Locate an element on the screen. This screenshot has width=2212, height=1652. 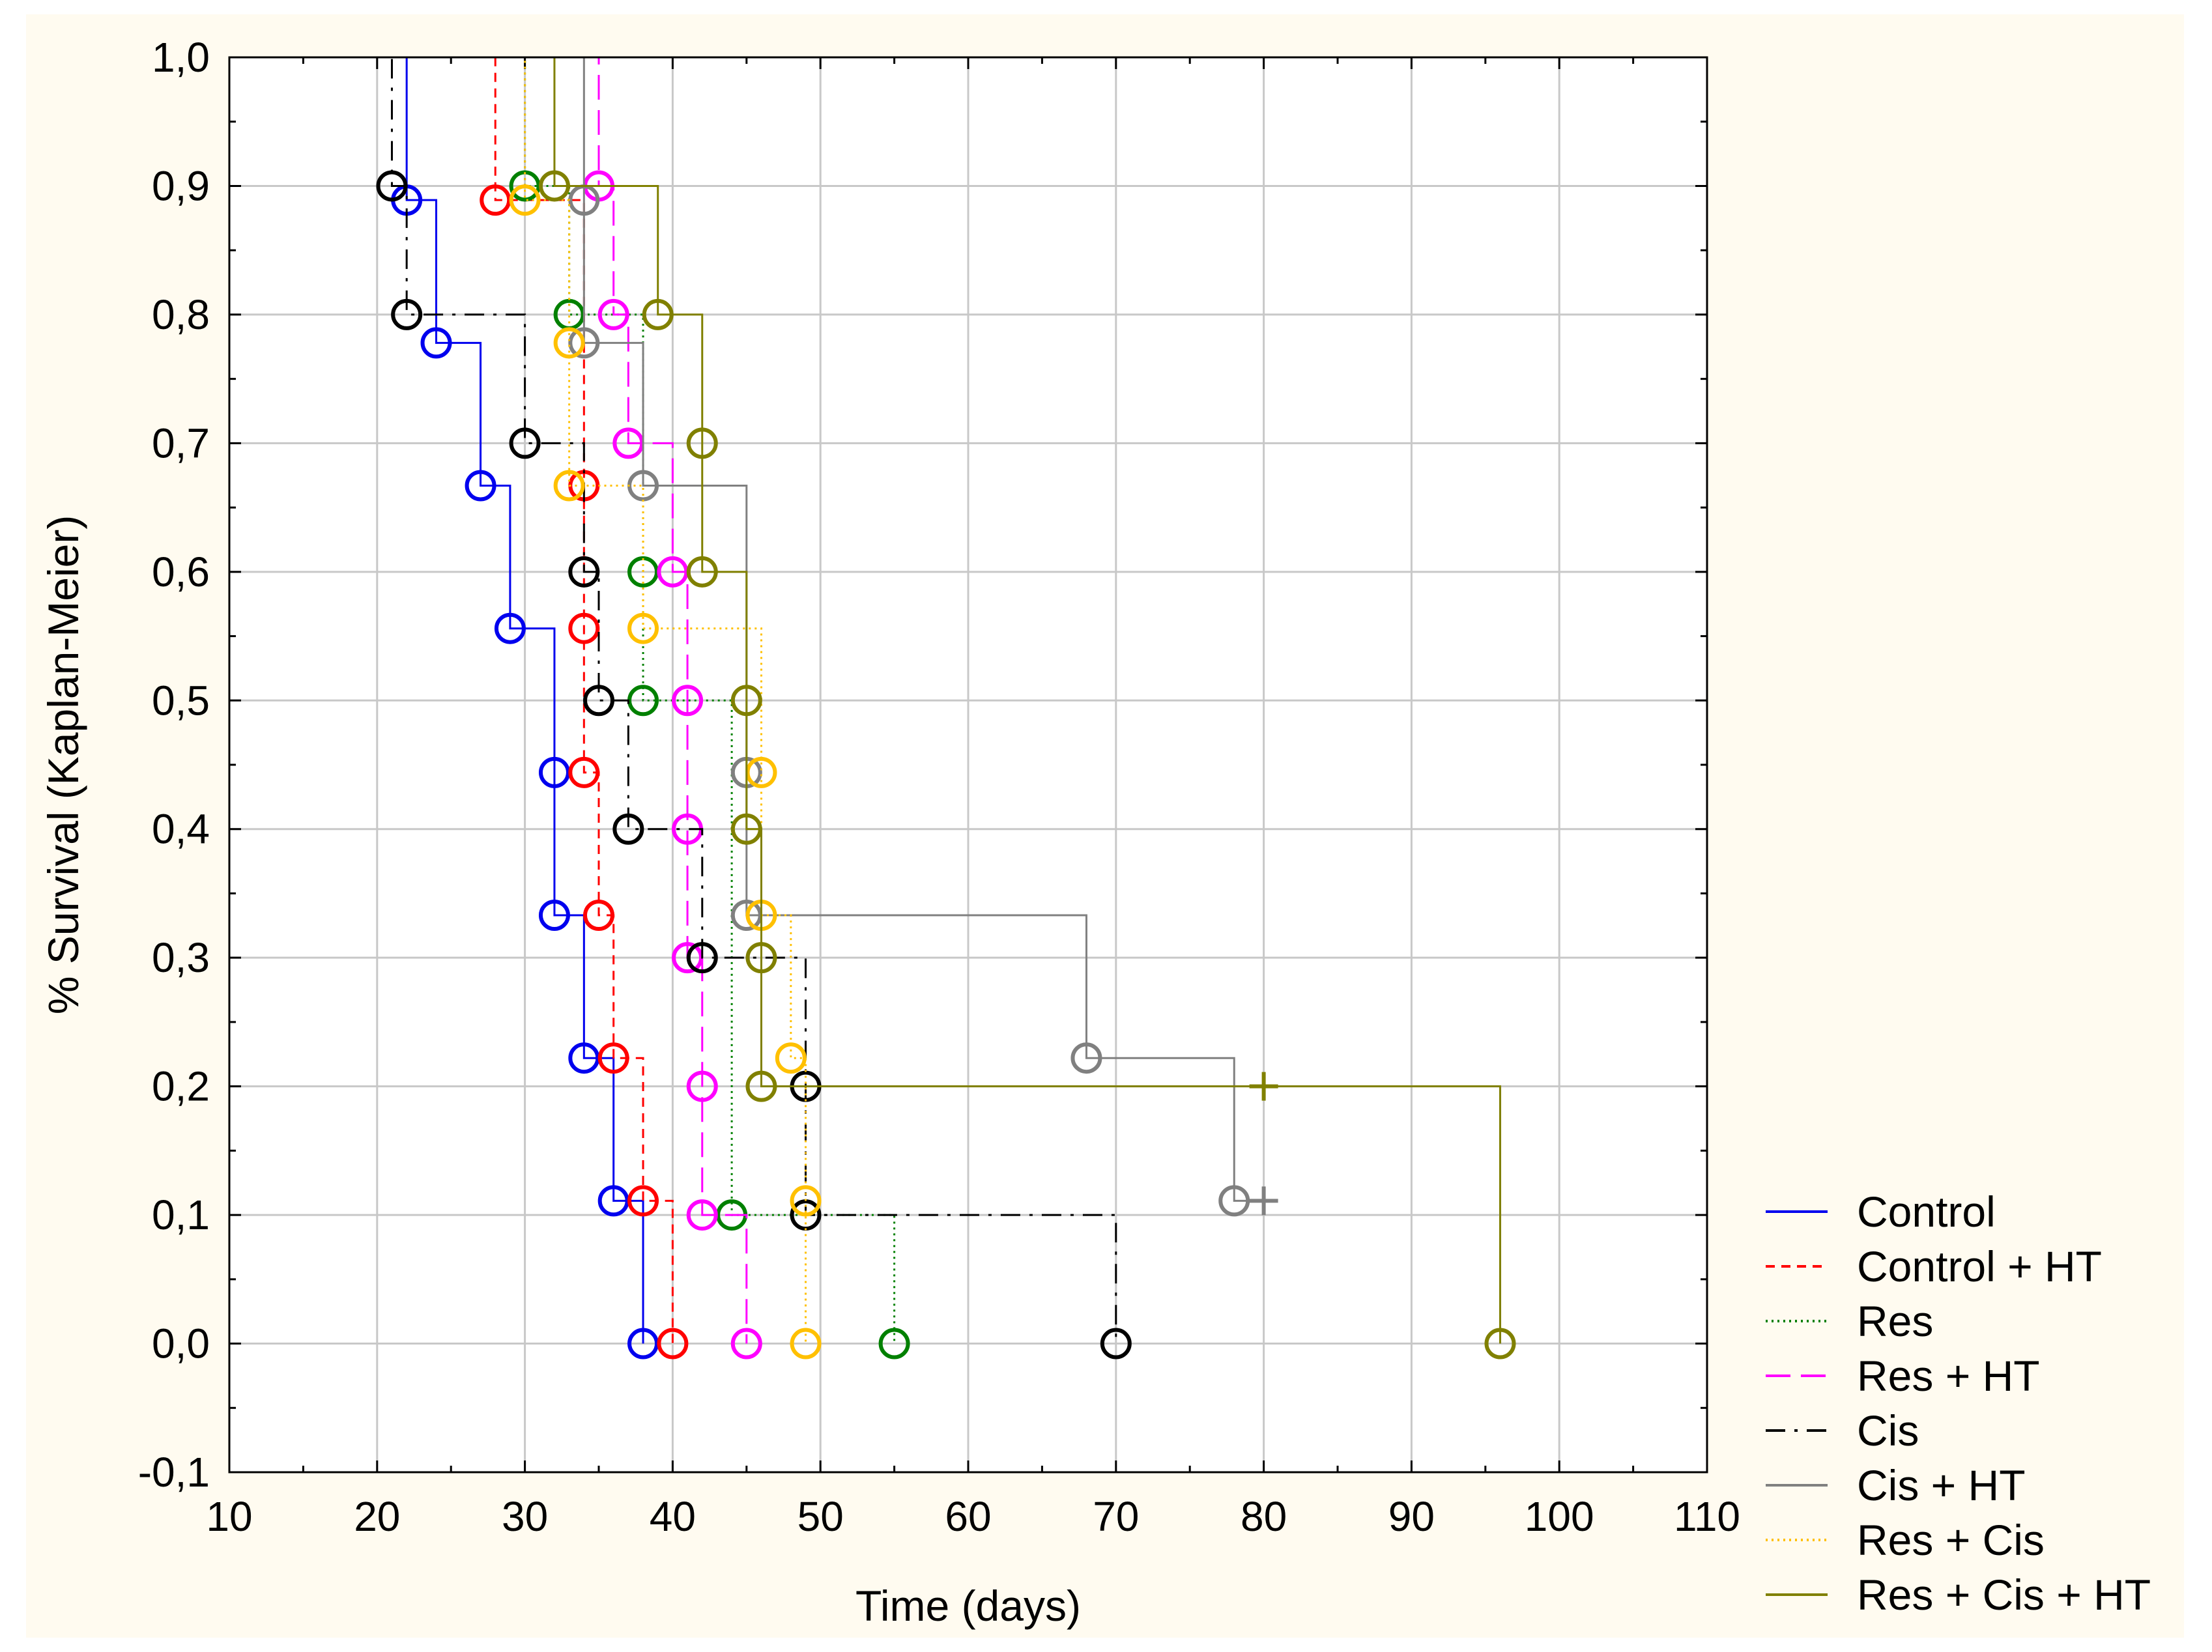
legend-label: Cis + HT is located at coordinates (1941, 1485).